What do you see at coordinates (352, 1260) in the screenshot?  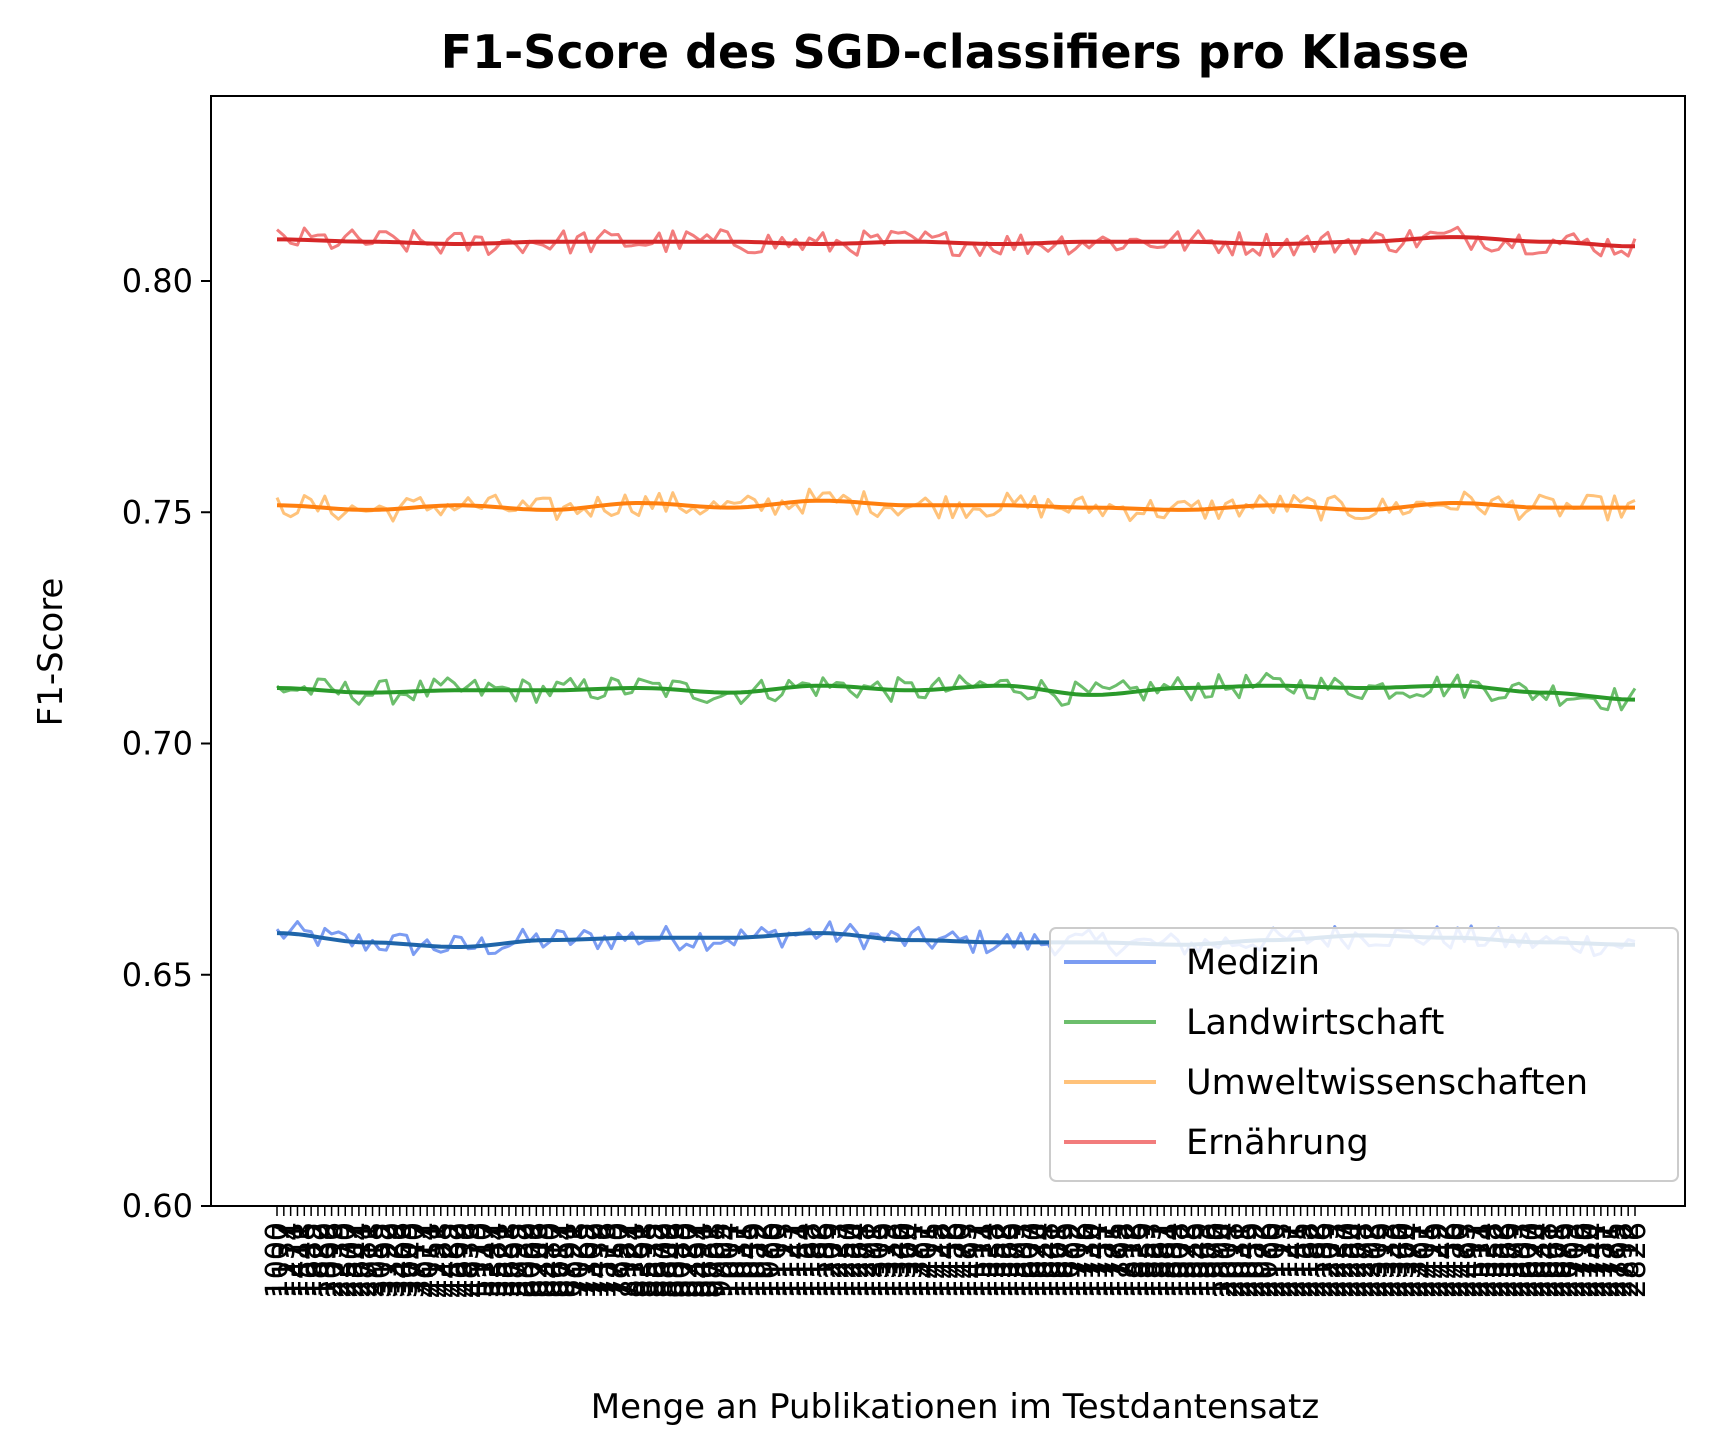 I see `x-tick-label: 2507` at bounding box center [352, 1260].